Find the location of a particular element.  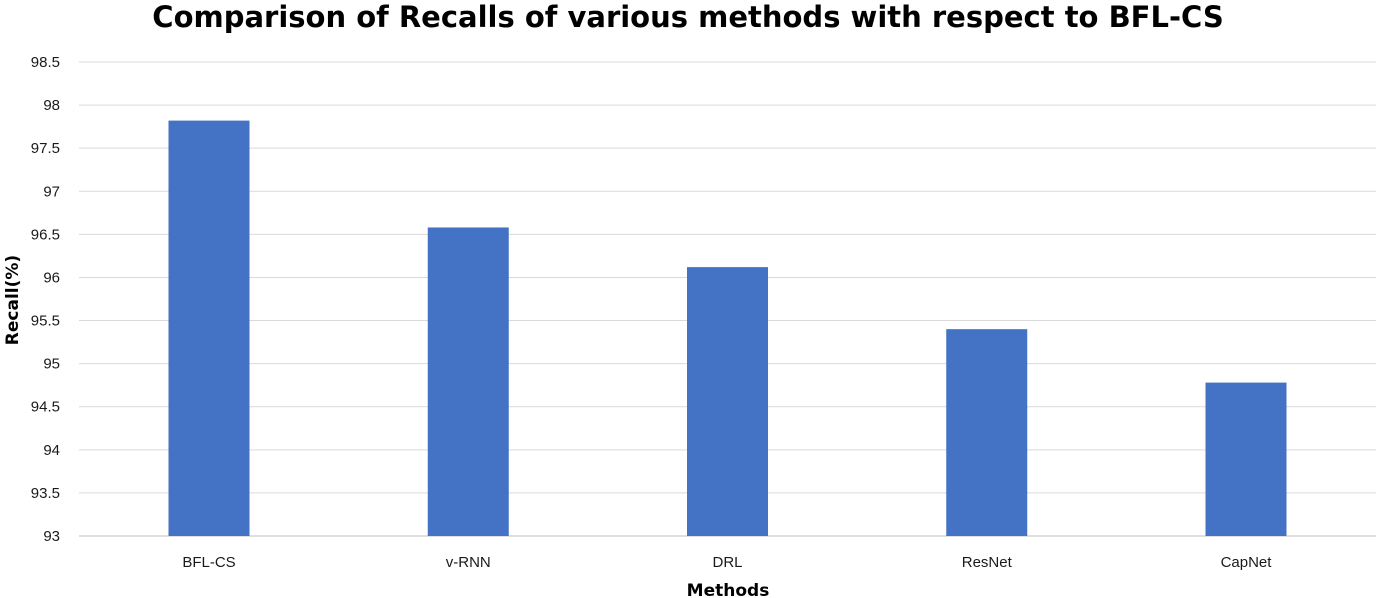

x-tick-label: BFL-CS is located at coordinates (208, 562).